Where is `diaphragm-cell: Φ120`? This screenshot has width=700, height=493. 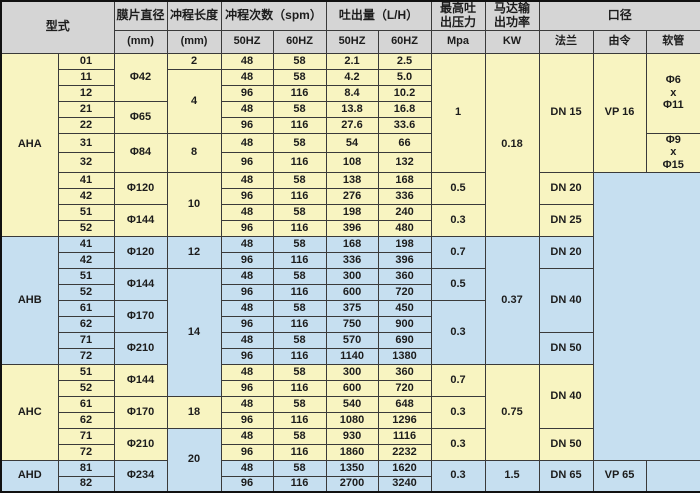
diaphragm-cell: Φ120 is located at coordinates (140, 188).